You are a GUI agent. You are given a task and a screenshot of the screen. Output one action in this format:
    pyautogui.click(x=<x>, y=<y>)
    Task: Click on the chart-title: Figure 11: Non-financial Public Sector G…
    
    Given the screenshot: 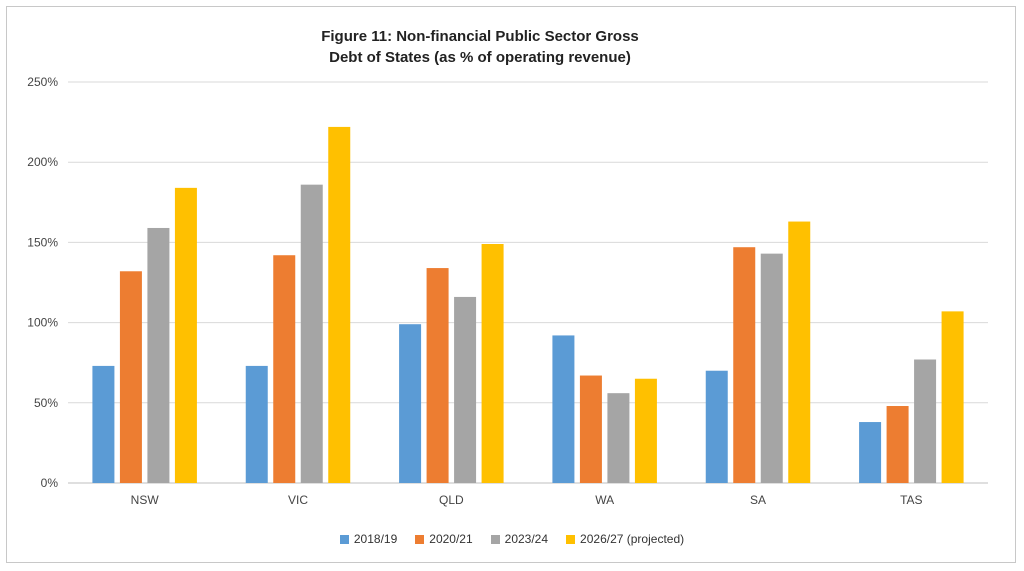 What is the action you would take?
    pyautogui.click(x=480, y=47)
    